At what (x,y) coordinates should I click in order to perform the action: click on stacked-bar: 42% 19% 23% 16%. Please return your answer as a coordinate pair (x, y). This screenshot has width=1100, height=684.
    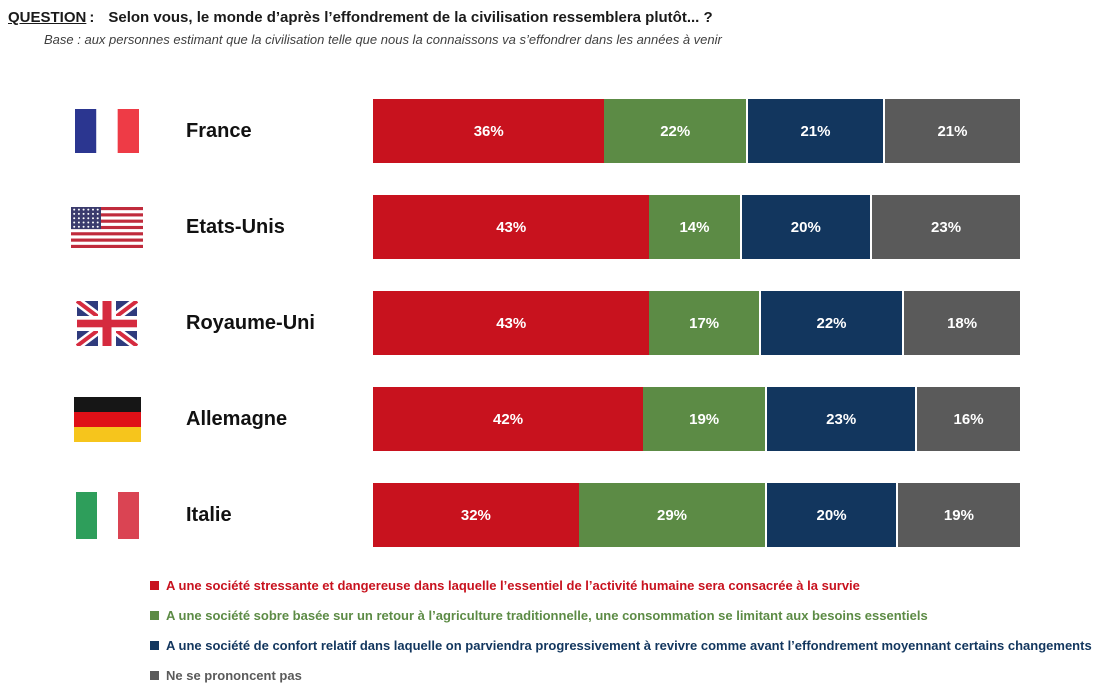
    Looking at the image, I should click on (696, 419).